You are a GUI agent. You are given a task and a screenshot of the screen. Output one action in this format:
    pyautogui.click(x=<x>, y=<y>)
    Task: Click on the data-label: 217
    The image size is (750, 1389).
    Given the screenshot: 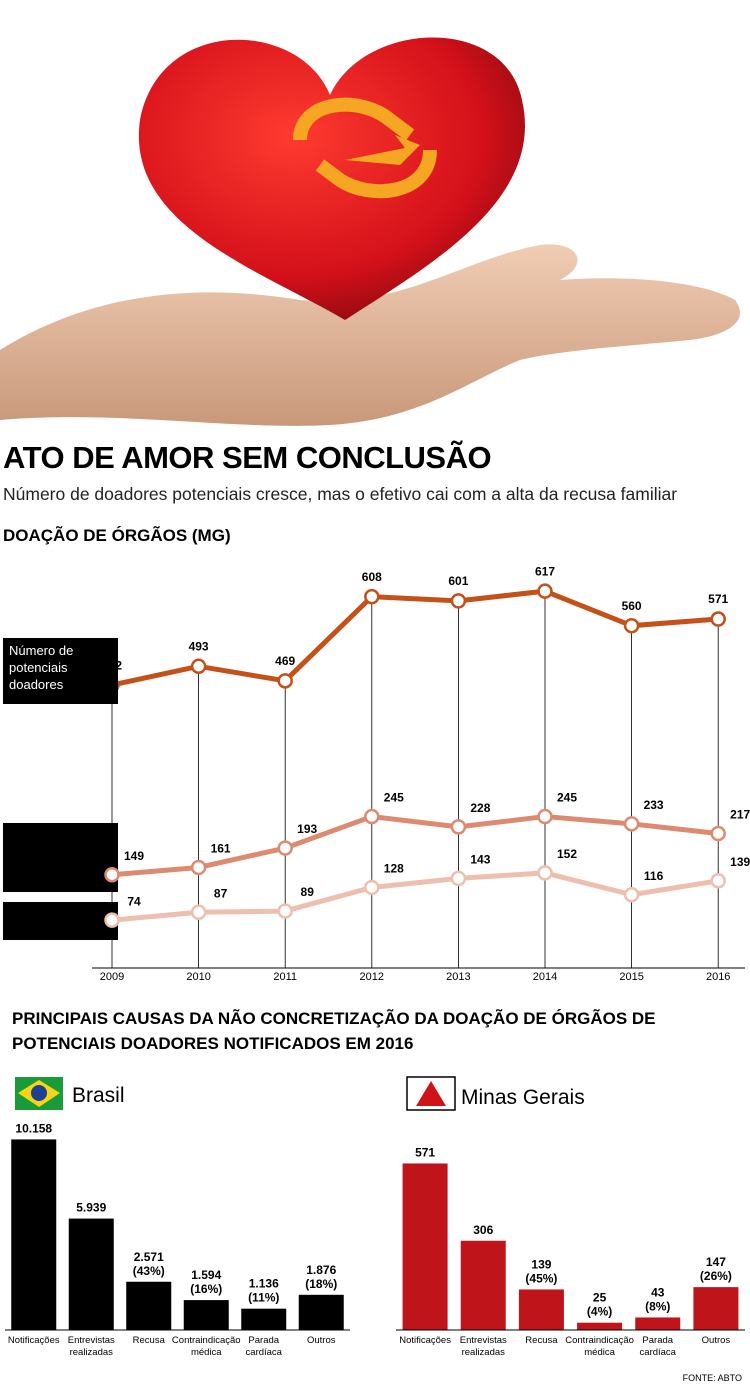 What is the action you would take?
    pyautogui.click(x=740, y=815)
    